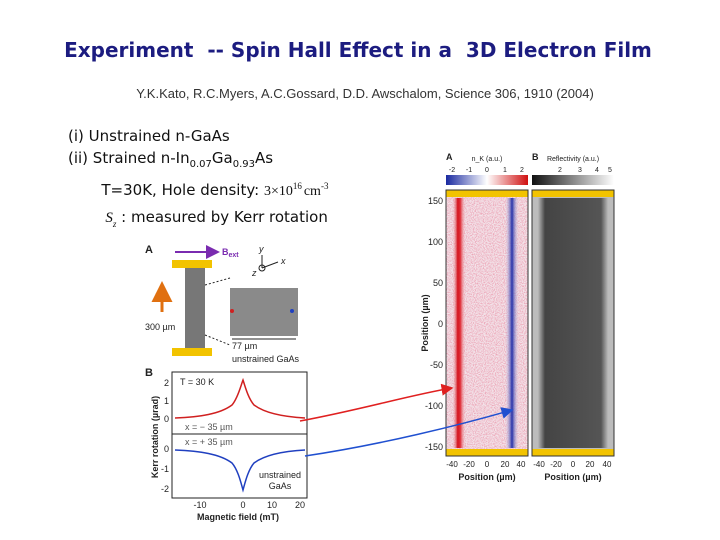 This screenshot has width=720, height=540. I want to click on channel, so click(573, 323).